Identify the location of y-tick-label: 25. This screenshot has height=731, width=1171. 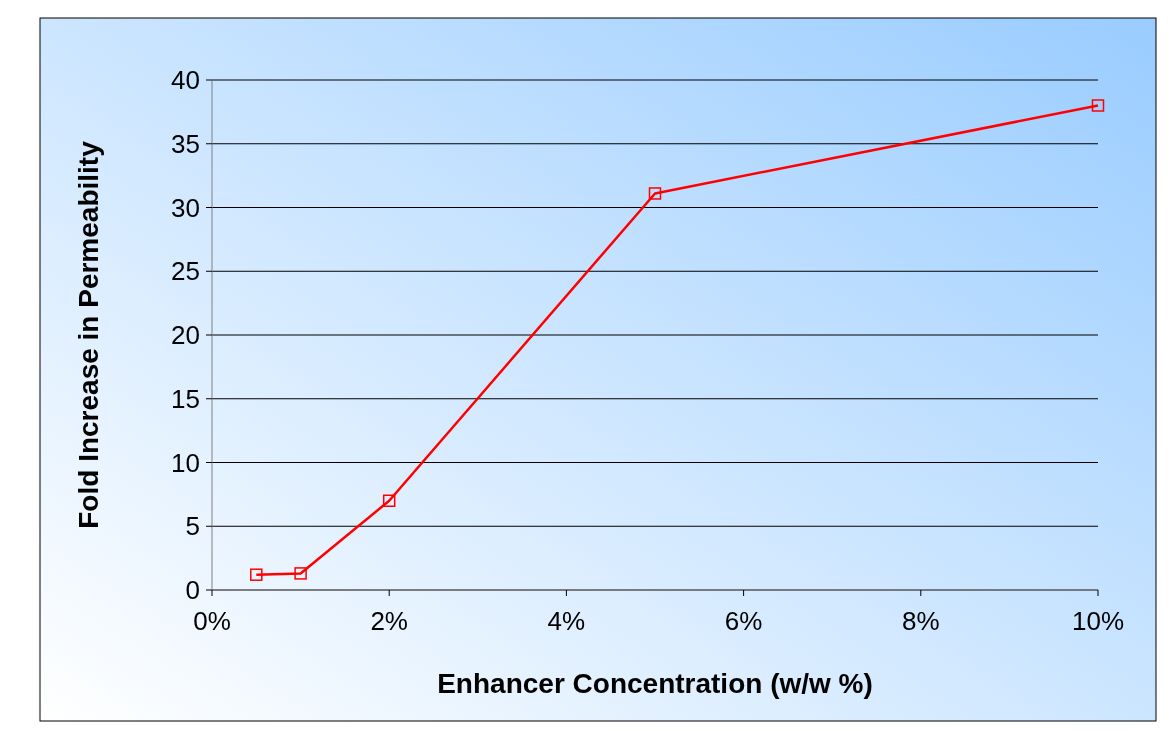
(185, 271).